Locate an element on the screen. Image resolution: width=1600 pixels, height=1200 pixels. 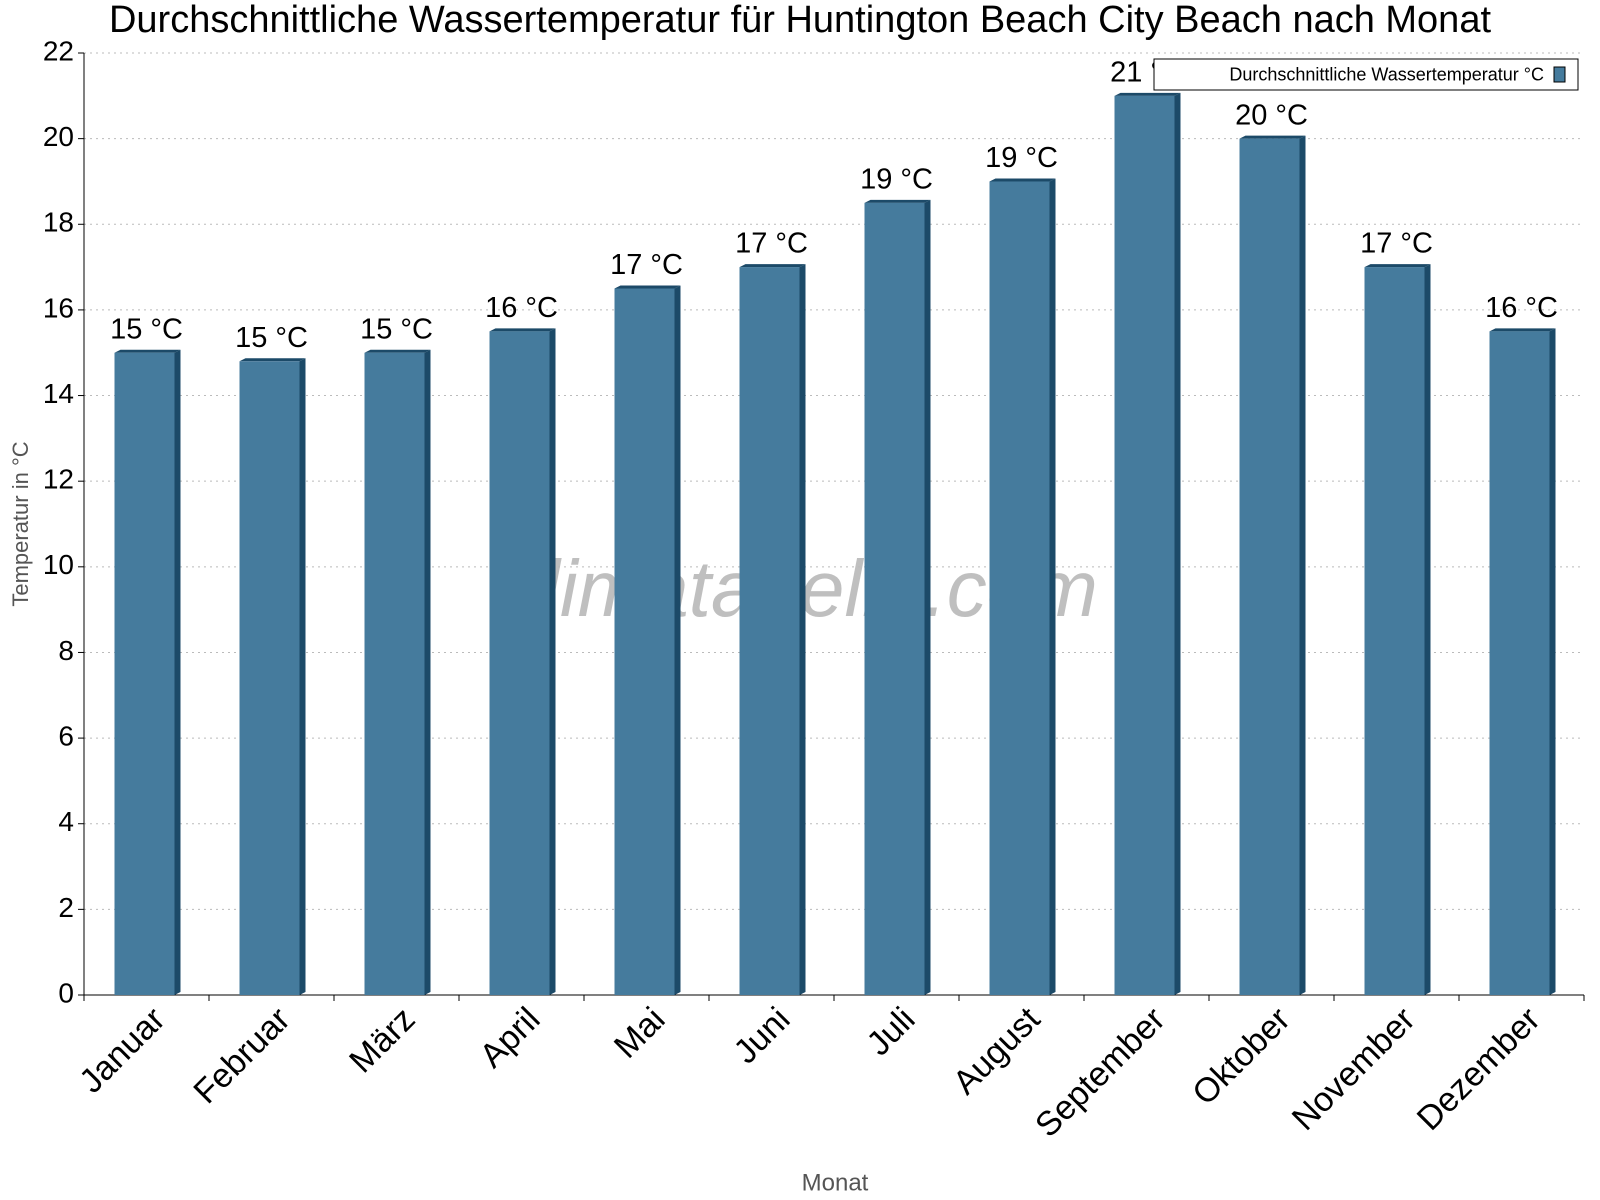
y-axis-title: Temperatur in °C is located at coordinates (20, 523).